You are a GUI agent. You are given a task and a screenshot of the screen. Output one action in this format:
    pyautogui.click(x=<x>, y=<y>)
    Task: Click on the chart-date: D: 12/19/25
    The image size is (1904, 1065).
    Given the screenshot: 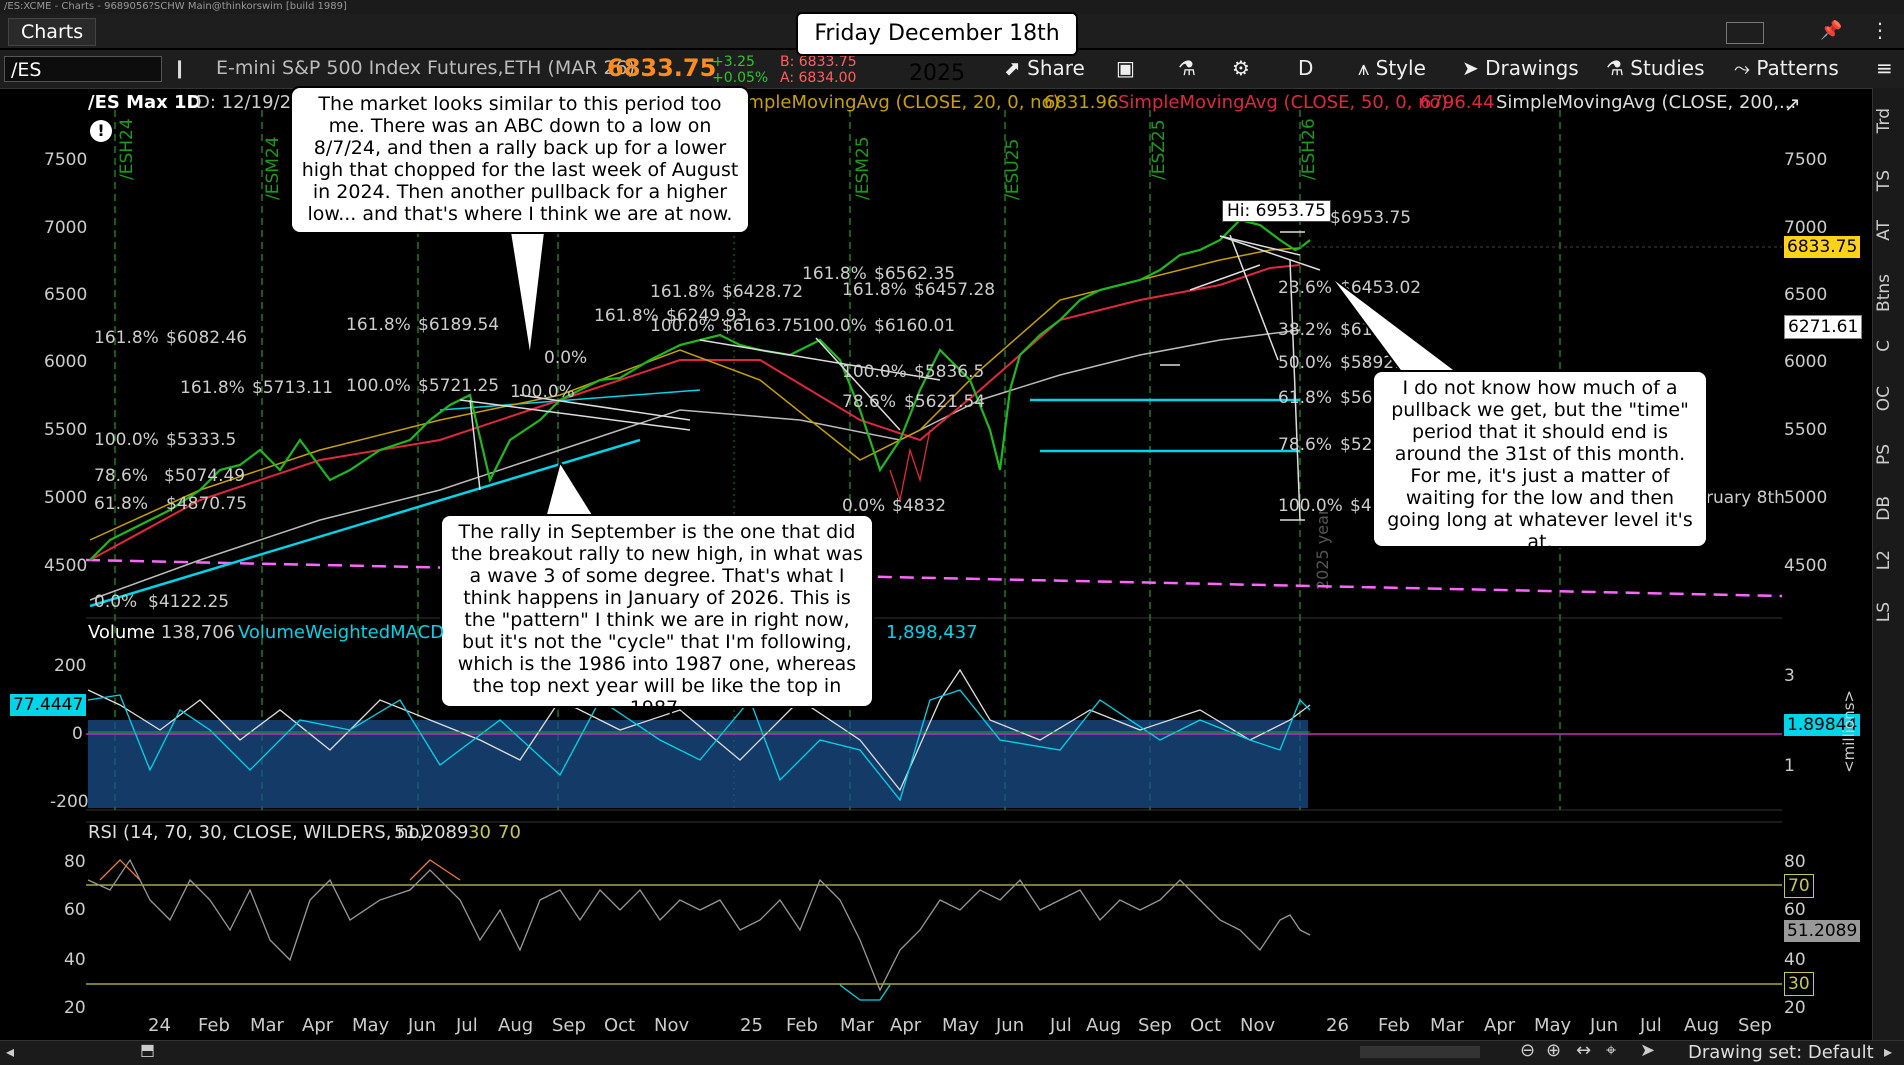 What is the action you would take?
    pyautogui.click(x=249, y=102)
    